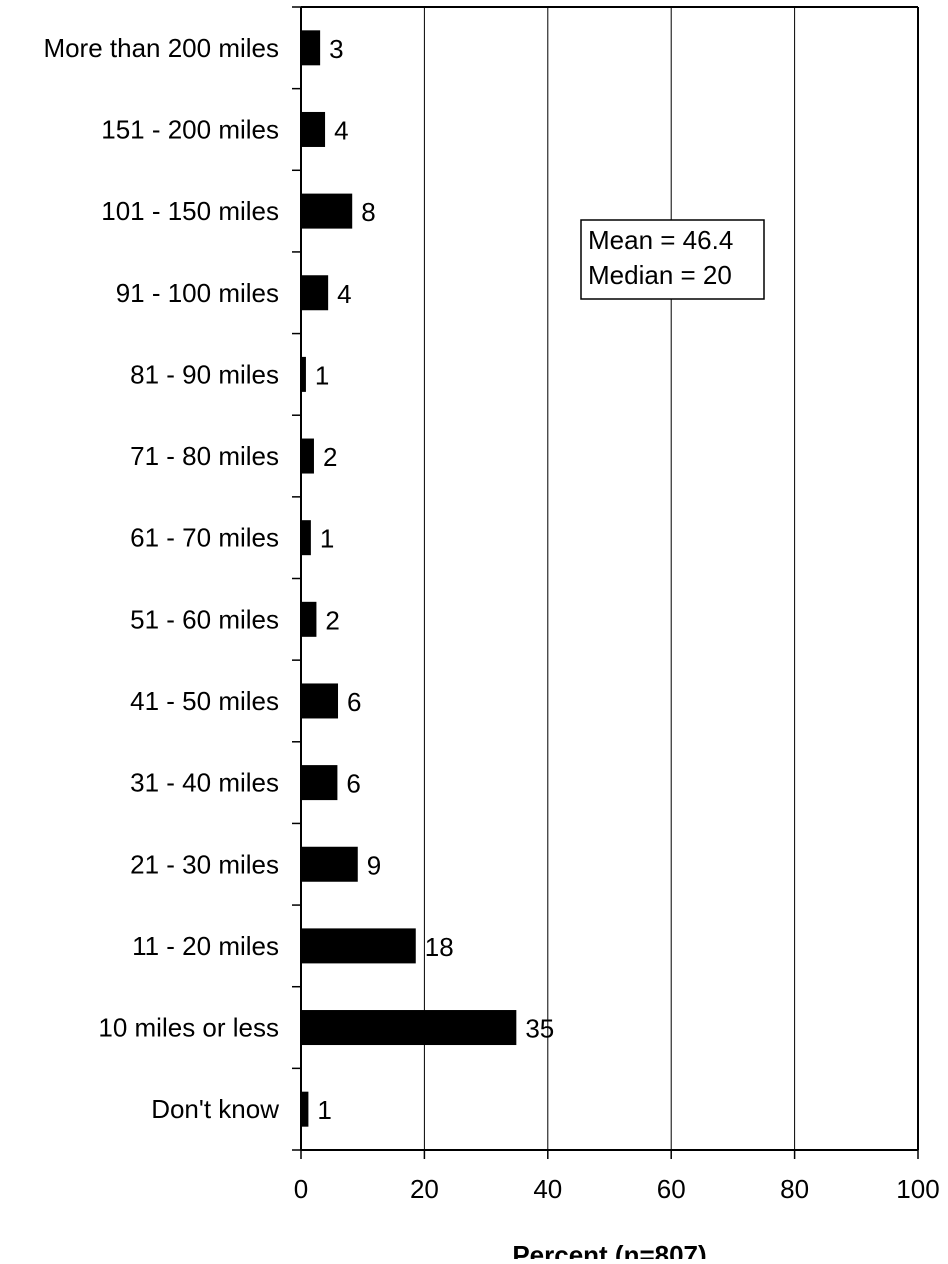  Describe the element at coordinates (205, 946) in the screenshot. I see `category-label-11: 11 - 20 miles` at that location.